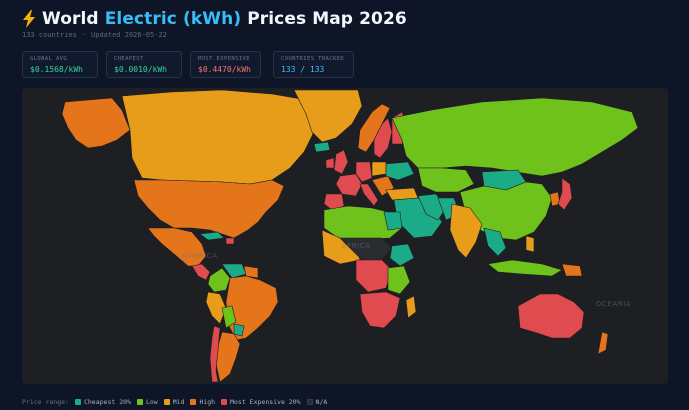 Image resolution: width=689 pixels, height=410 pixels. Describe the element at coordinates (107, 401) in the screenshot. I see `legend-label-cheapest: Cheapest 20%` at that location.